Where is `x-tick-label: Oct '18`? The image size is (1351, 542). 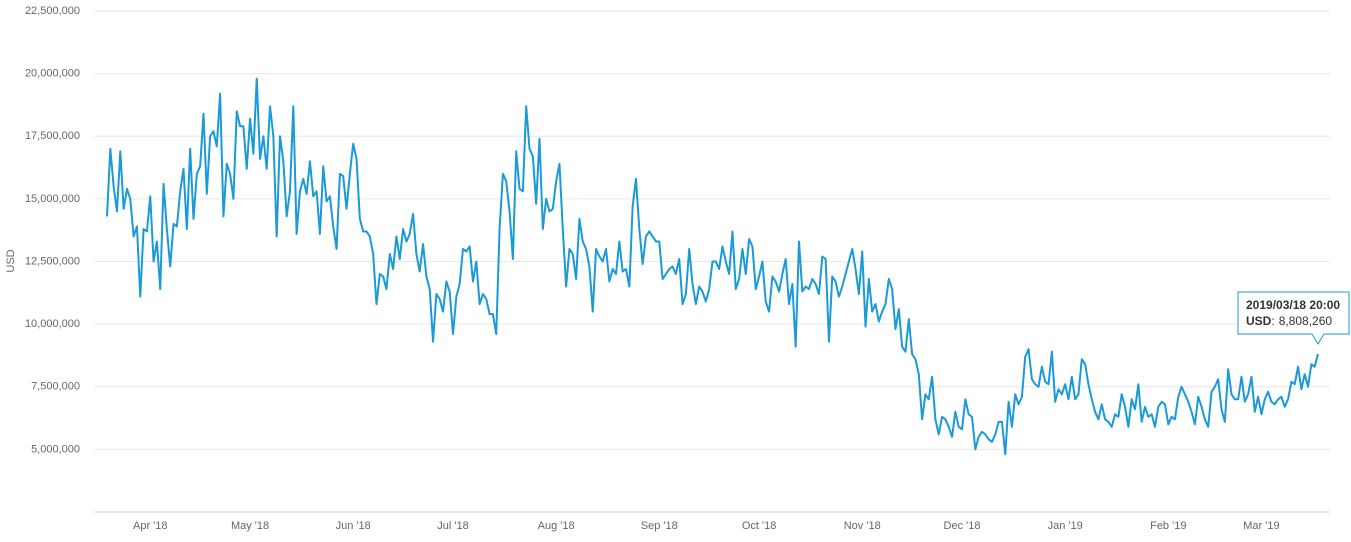
x-tick-label: Oct '18 is located at coordinates (759, 526).